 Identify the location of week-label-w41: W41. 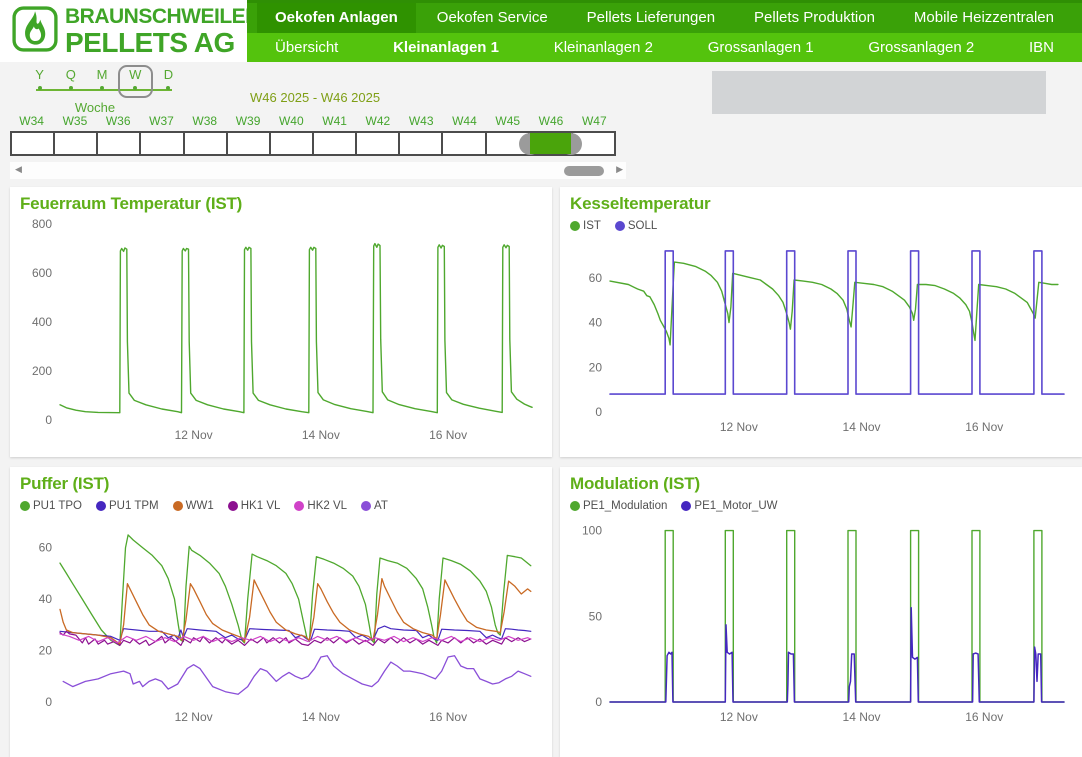
(334, 121).